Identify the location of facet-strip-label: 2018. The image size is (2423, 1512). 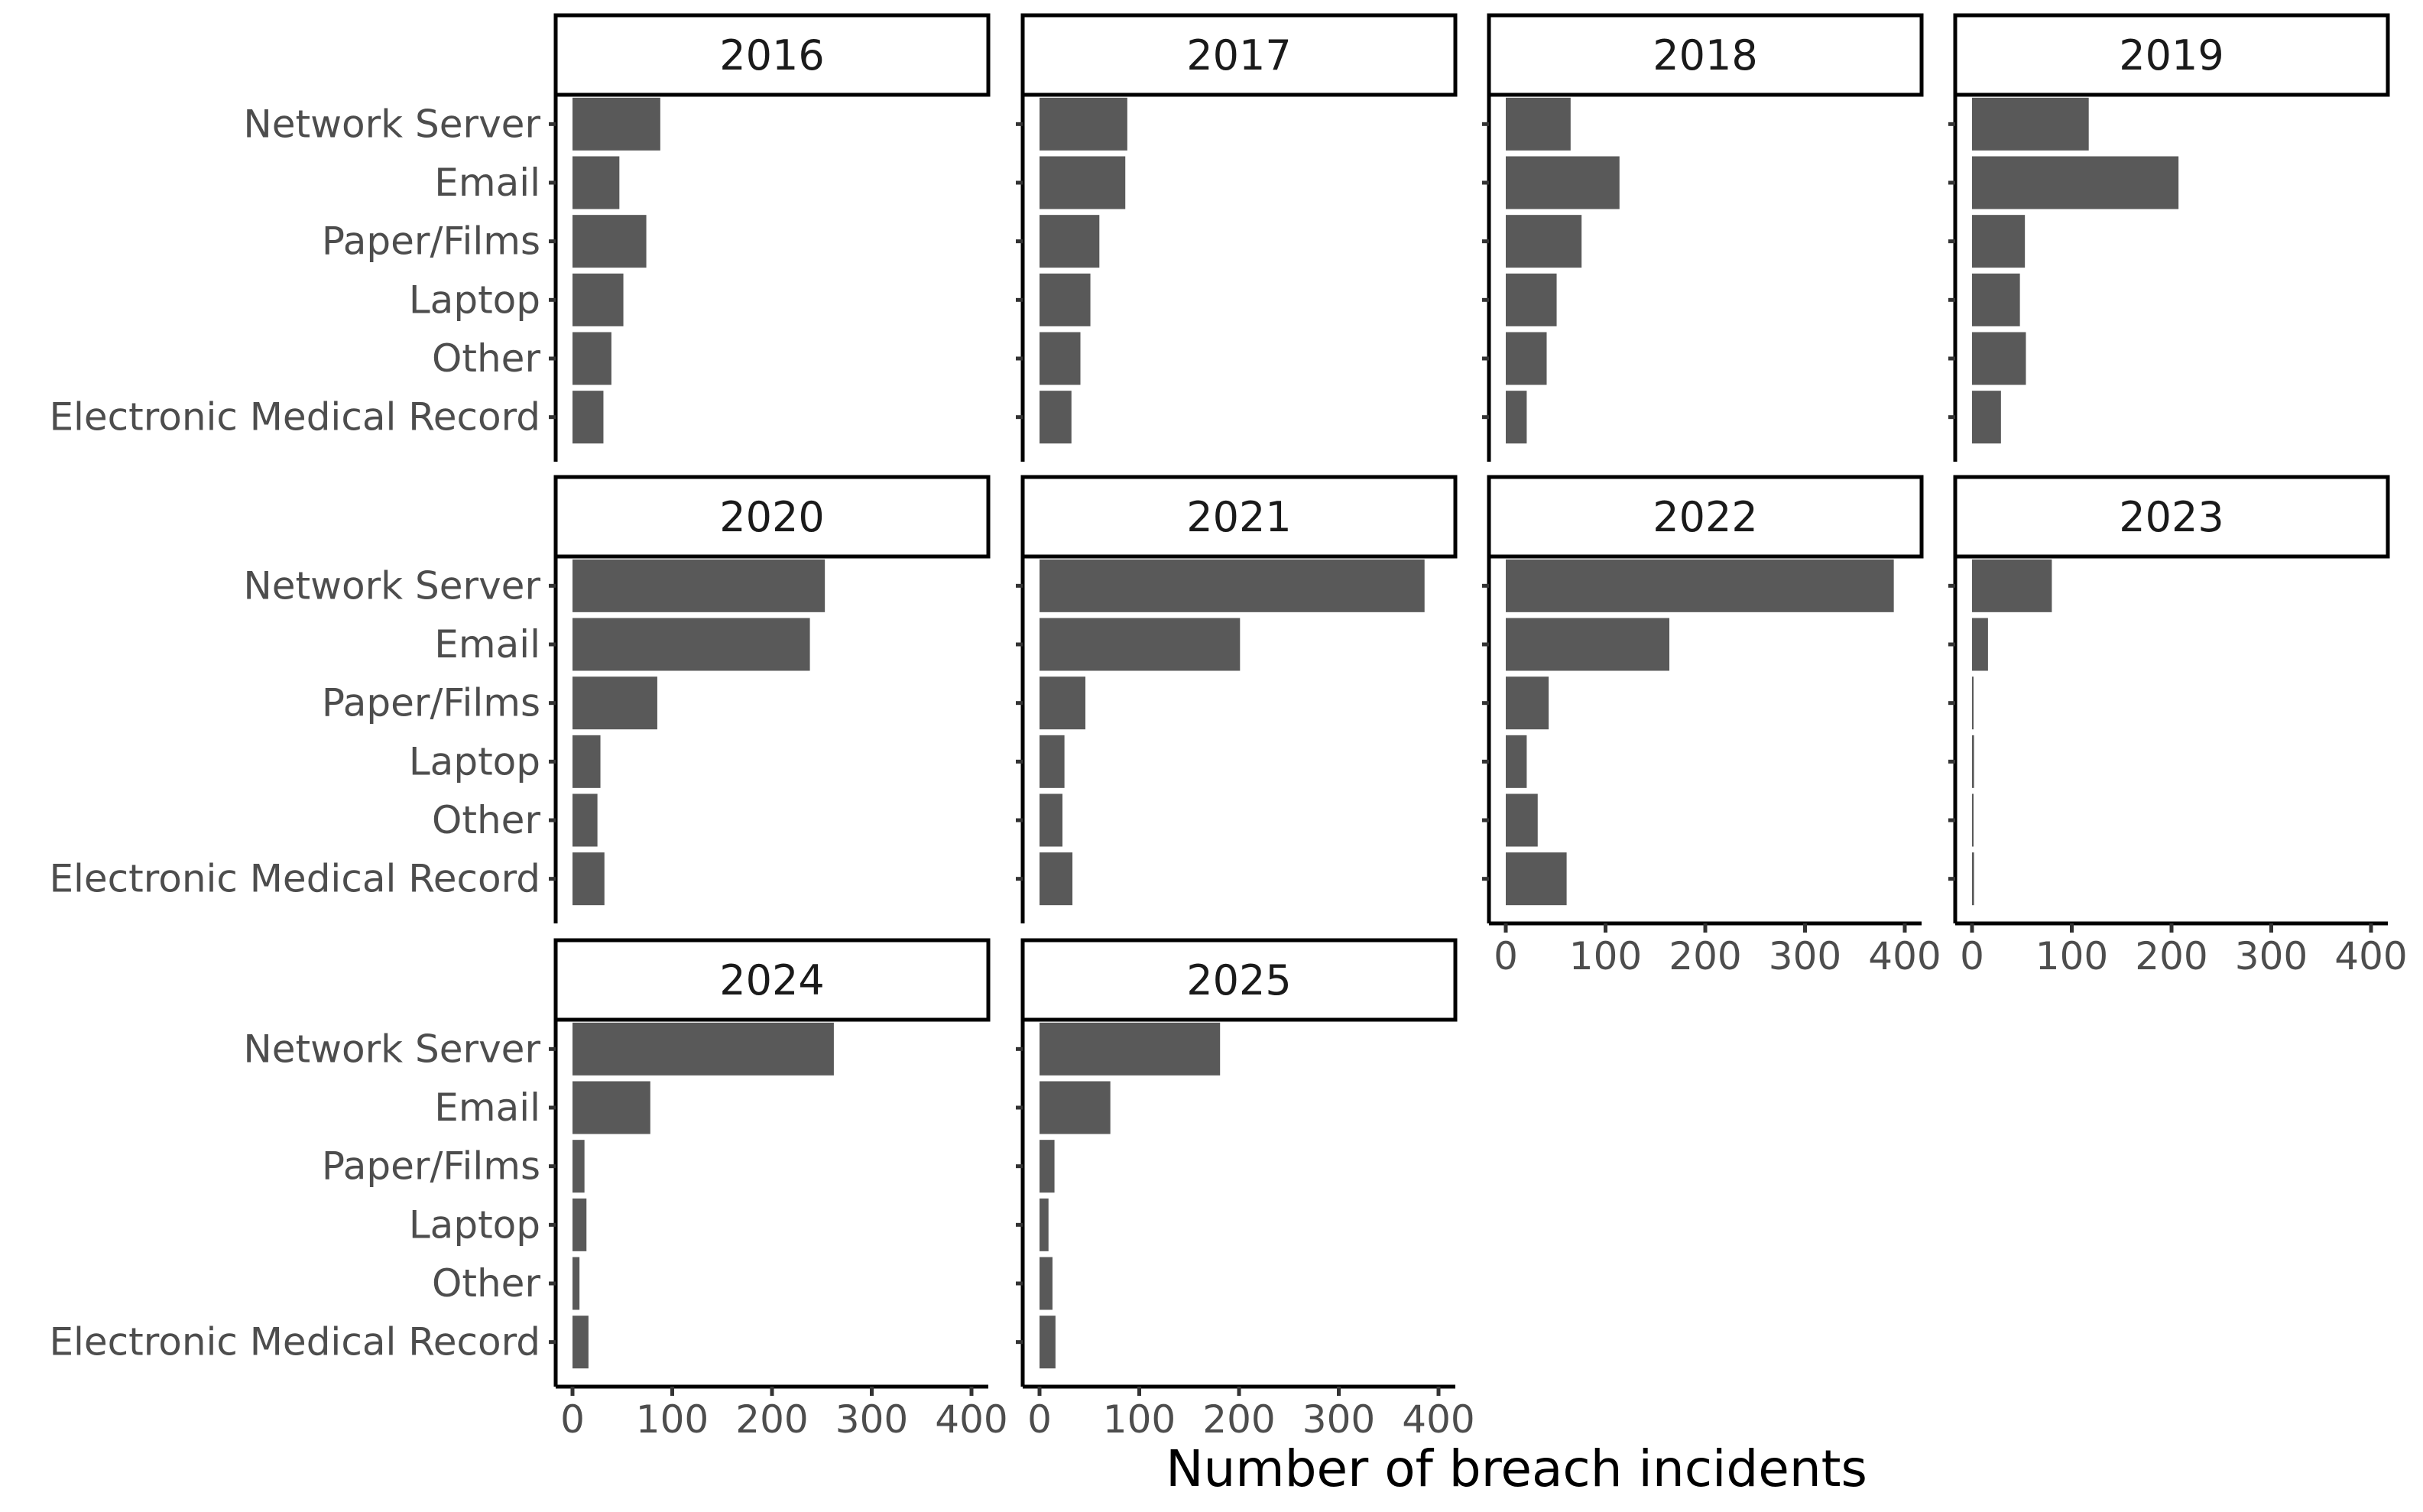
(1705, 55).